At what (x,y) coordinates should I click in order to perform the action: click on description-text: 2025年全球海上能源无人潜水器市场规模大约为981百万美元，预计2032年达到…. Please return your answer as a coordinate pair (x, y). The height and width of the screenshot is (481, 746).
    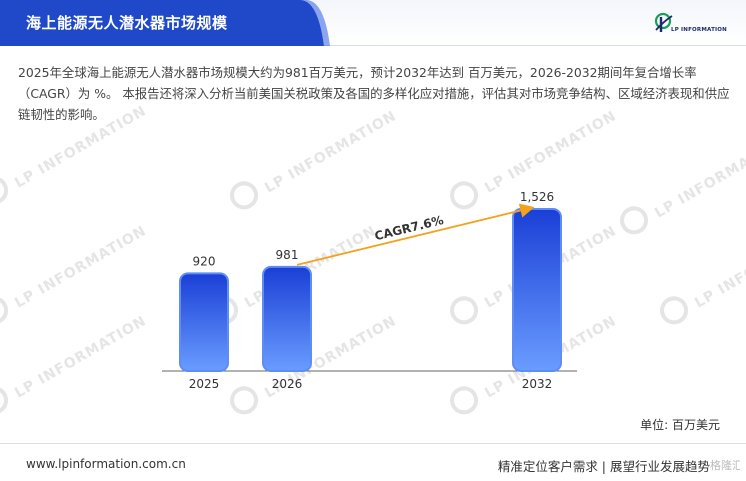
    Looking at the image, I should click on (374, 93).